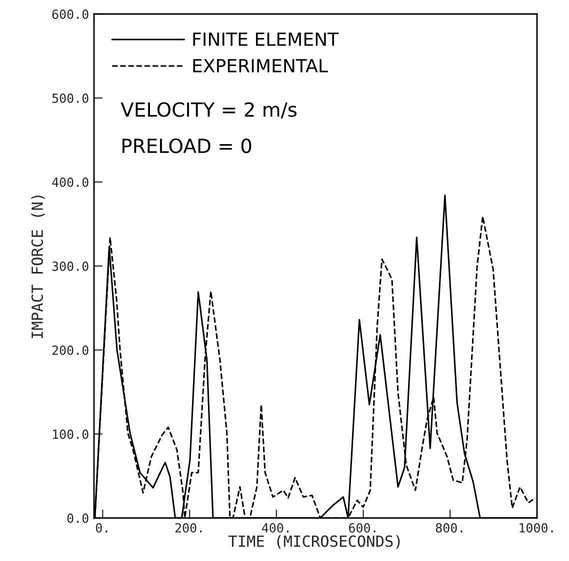 The image size is (569, 561). What do you see at coordinates (208, 110) in the screenshot?
I see `annotation: VELOCITY = 2 m/s` at bounding box center [208, 110].